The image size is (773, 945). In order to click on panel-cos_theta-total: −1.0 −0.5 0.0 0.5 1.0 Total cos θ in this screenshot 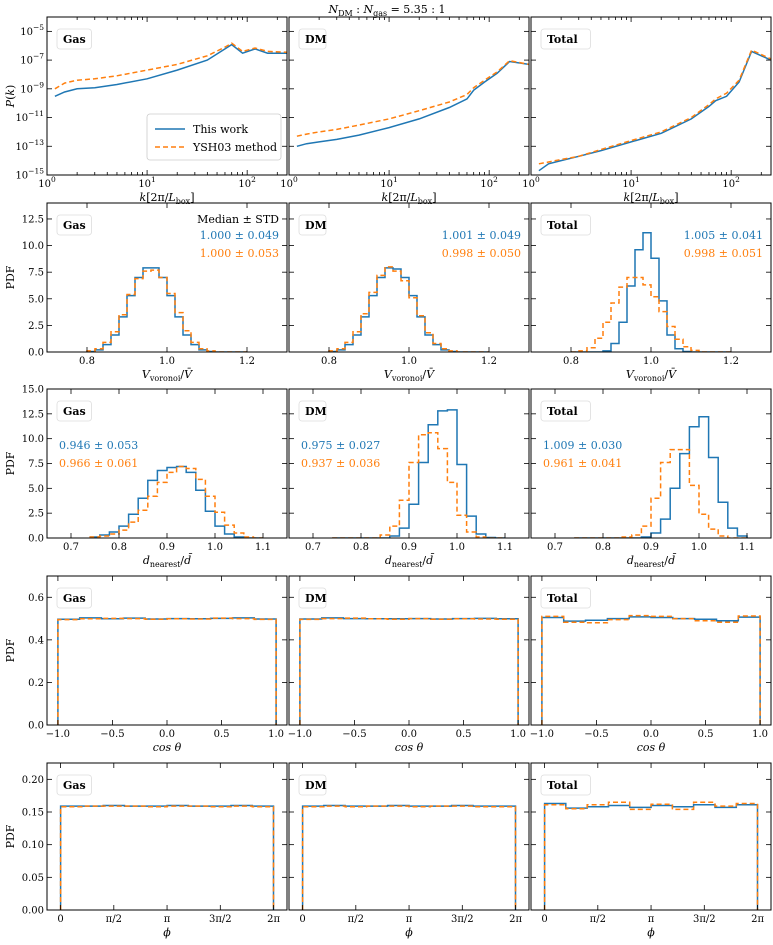, I will do `click(651, 664)`.